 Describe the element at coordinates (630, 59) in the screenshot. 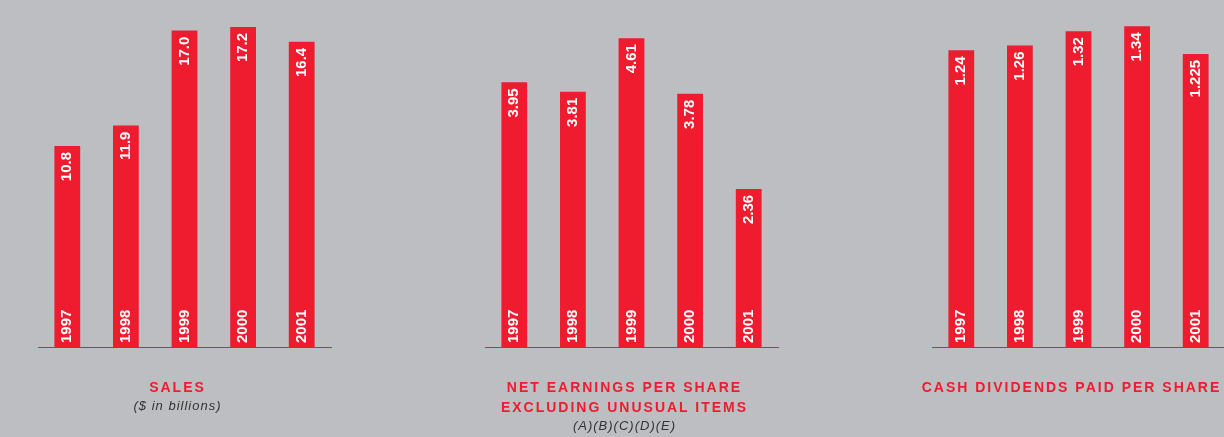

I see `data-label: 4.61` at that location.